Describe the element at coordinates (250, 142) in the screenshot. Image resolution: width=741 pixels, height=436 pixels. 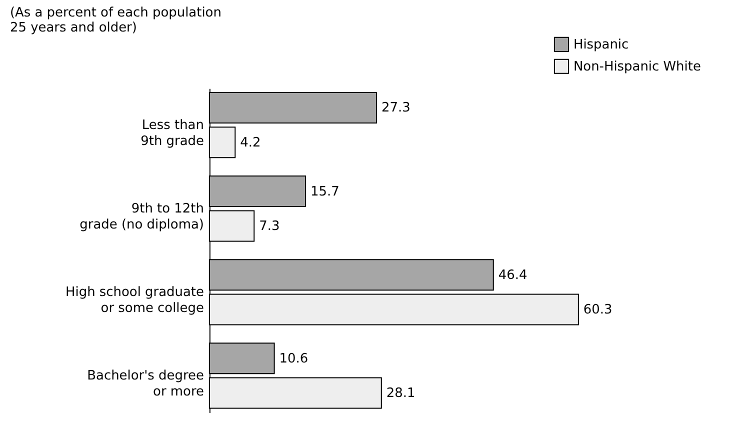
I see `data-label: 4.2` at that location.